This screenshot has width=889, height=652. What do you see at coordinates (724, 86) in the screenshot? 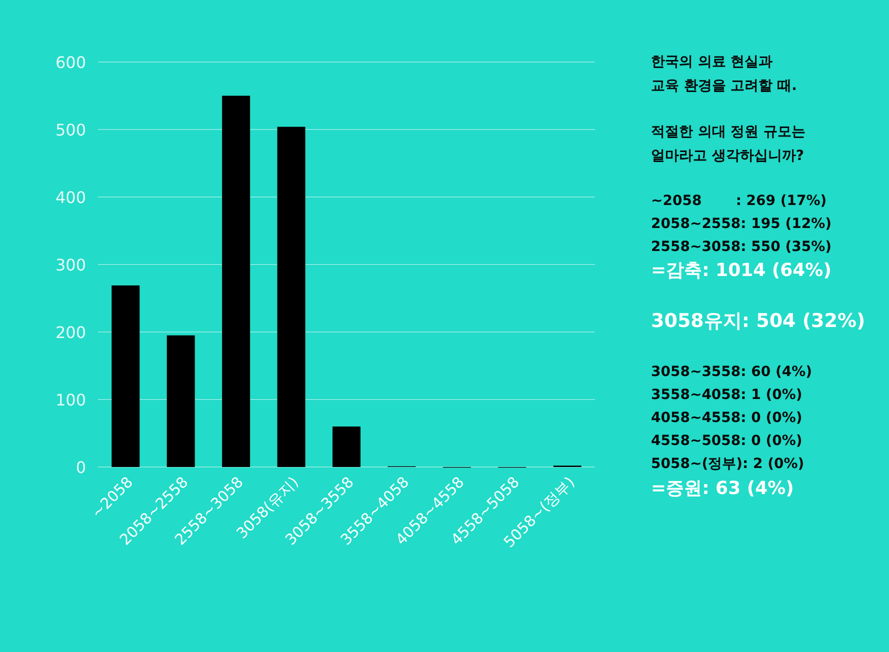
I see `text: 교육 환경을 고려할 때.` at bounding box center [724, 86].